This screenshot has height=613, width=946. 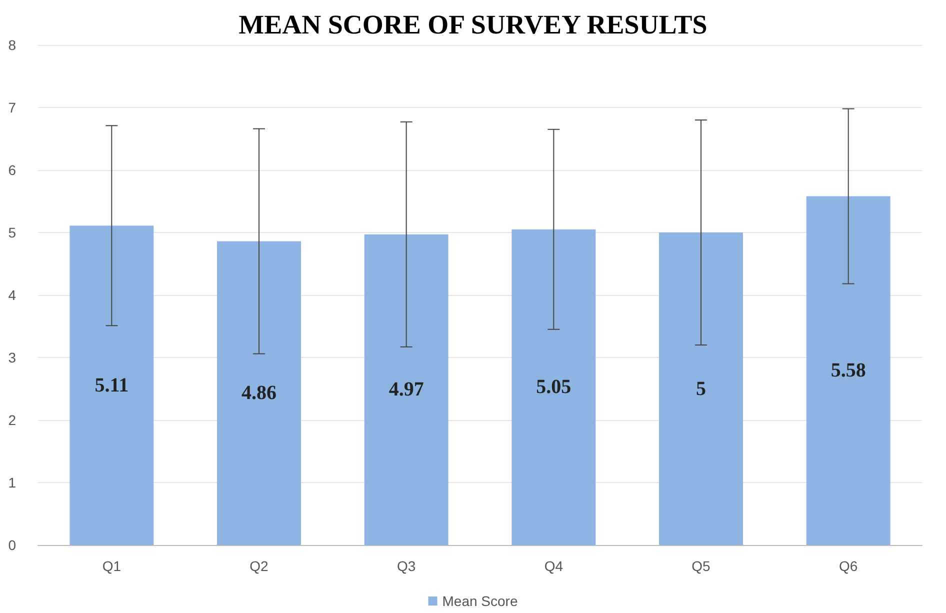 What do you see at coordinates (112, 566) in the screenshot?
I see `x-tick-label: Q1` at bounding box center [112, 566].